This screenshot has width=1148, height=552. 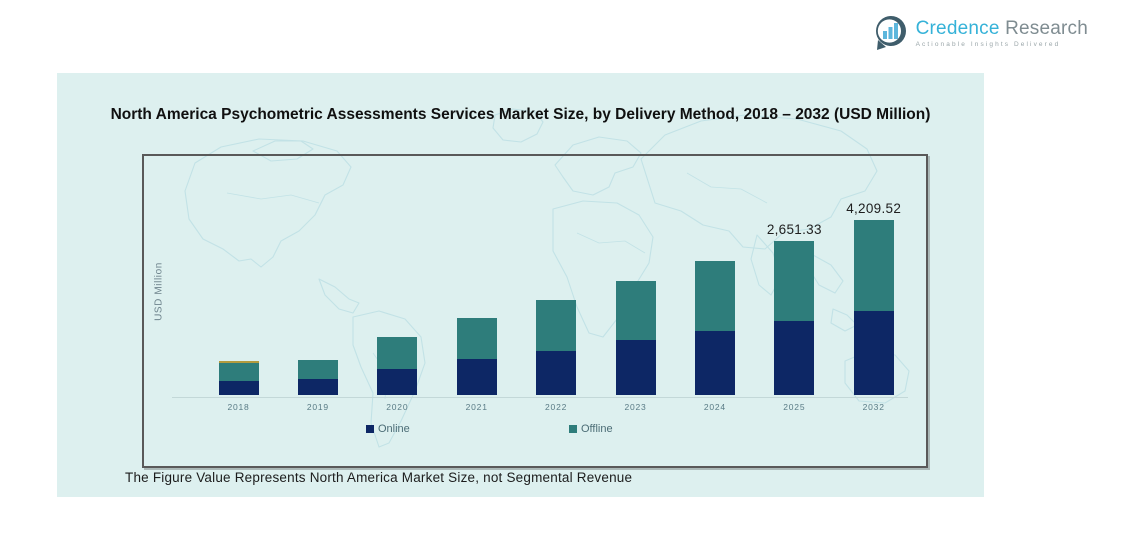 What do you see at coordinates (794, 358) in the screenshot?
I see `bar-2025-online-segment` at bounding box center [794, 358].